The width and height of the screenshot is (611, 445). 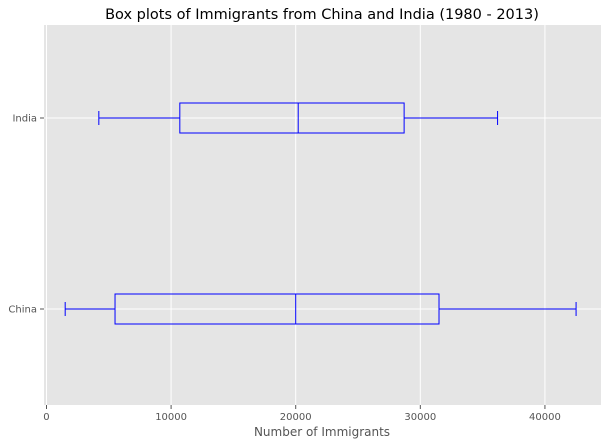 I want to click on y-tick-label: China, so click(x=22, y=310).